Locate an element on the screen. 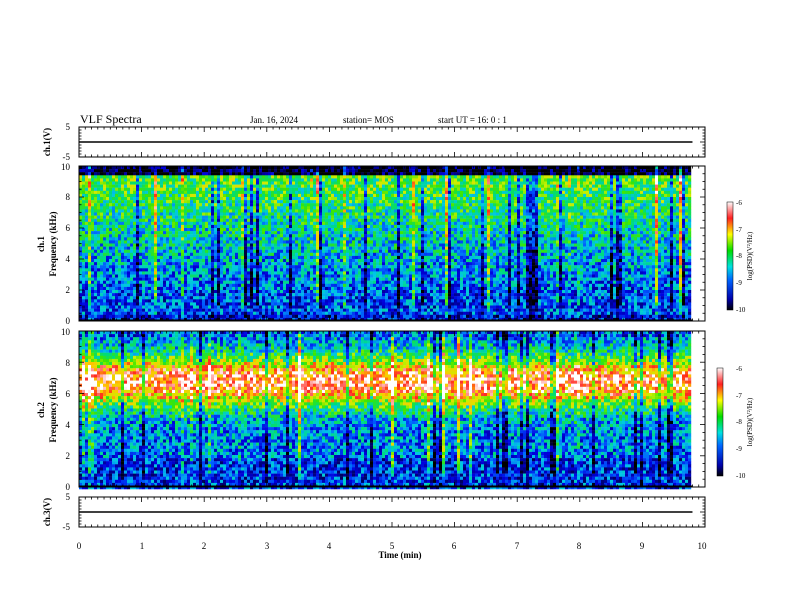 The image size is (792, 612). ch2-freq-tick-4: 4 is located at coordinates (68, 425).